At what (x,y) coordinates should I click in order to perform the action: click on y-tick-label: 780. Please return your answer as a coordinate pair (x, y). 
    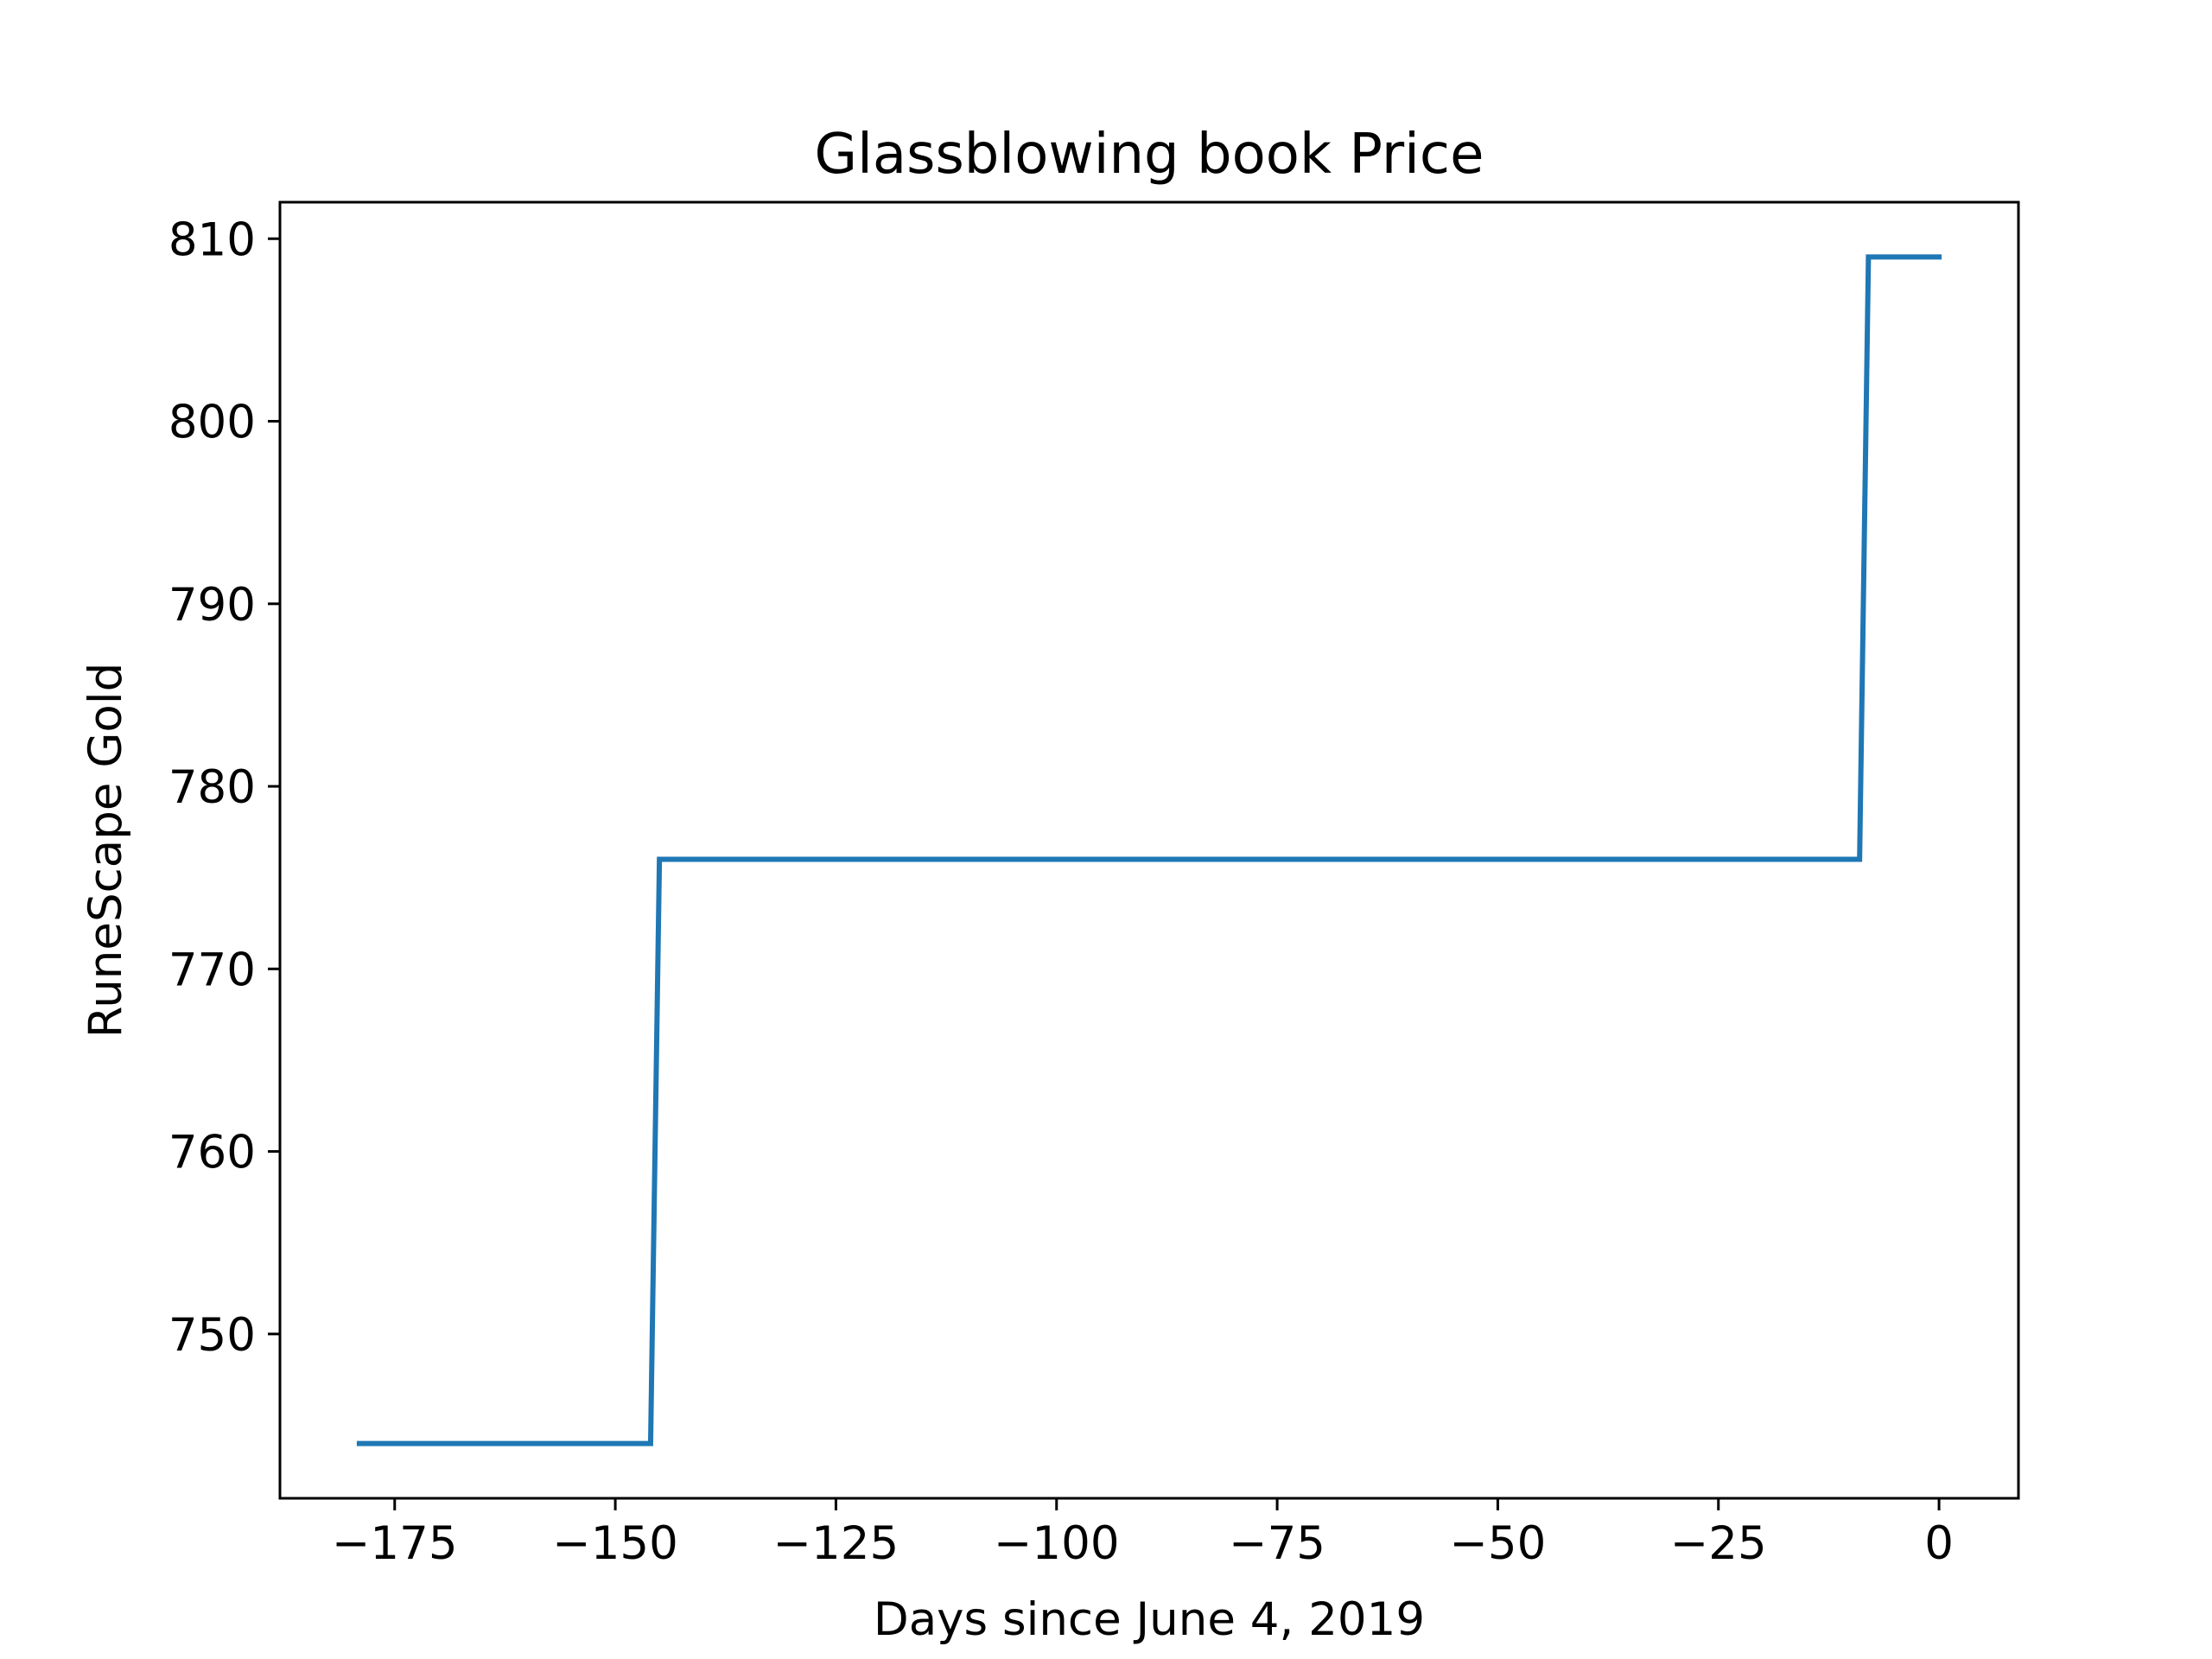
    Looking at the image, I should click on (212, 787).